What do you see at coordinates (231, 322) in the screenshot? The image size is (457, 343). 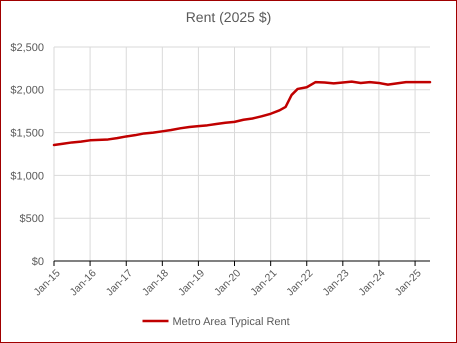 I see `legend-label: Metro Area Typical Rent` at bounding box center [231, 322].